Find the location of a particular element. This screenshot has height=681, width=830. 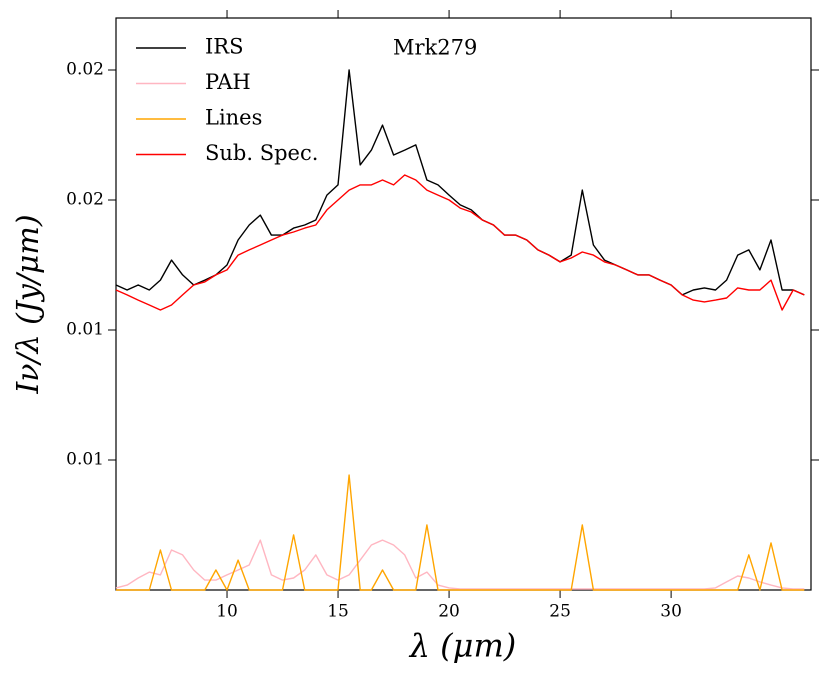

y-axis-label: Iν/λ (Jy/μm) is located at coordinates (28, 304).